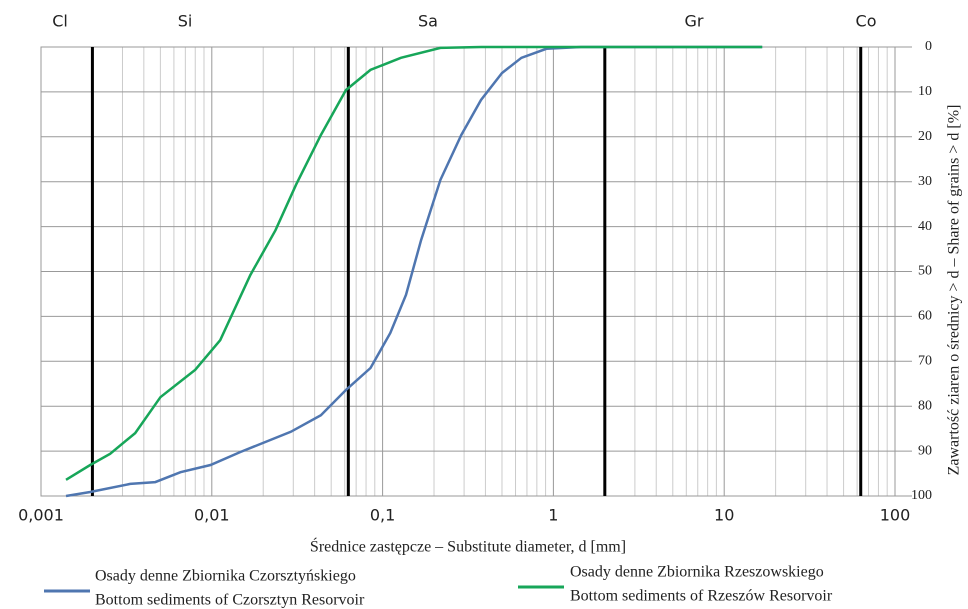  I want to click on legend-label: Osady denne Zbiornika Rzeszowskiego, so click(697, 572).